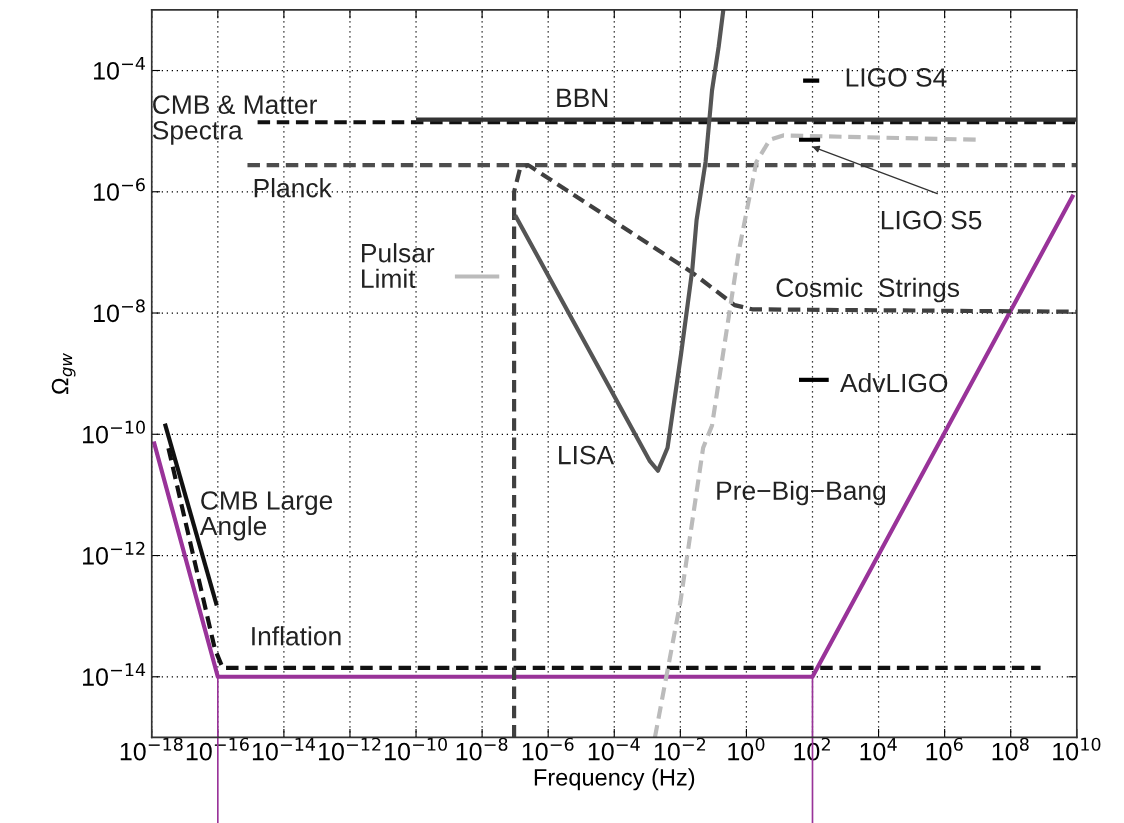 This screenshot has height=823, width=1124. What do you see at coordinates (614, 779) in the screenshot?
I see `x-axis-title: Frequency (Hz)` at bounding box center [614, 779].